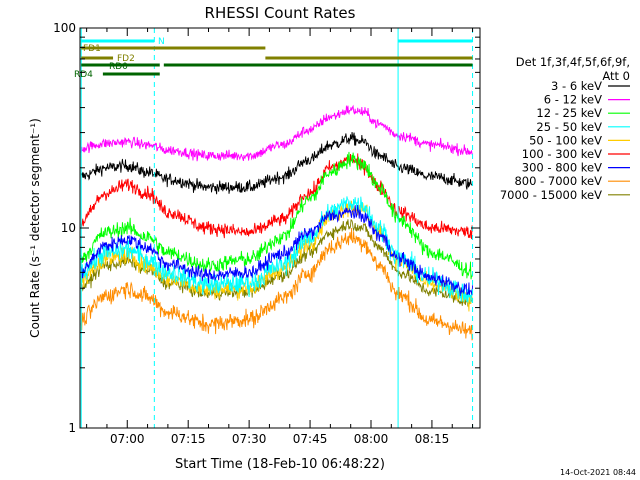  Describe the element at coordinates (92, 49) in the screenshot. I see `flag-label-fd1: FD1` at that location.